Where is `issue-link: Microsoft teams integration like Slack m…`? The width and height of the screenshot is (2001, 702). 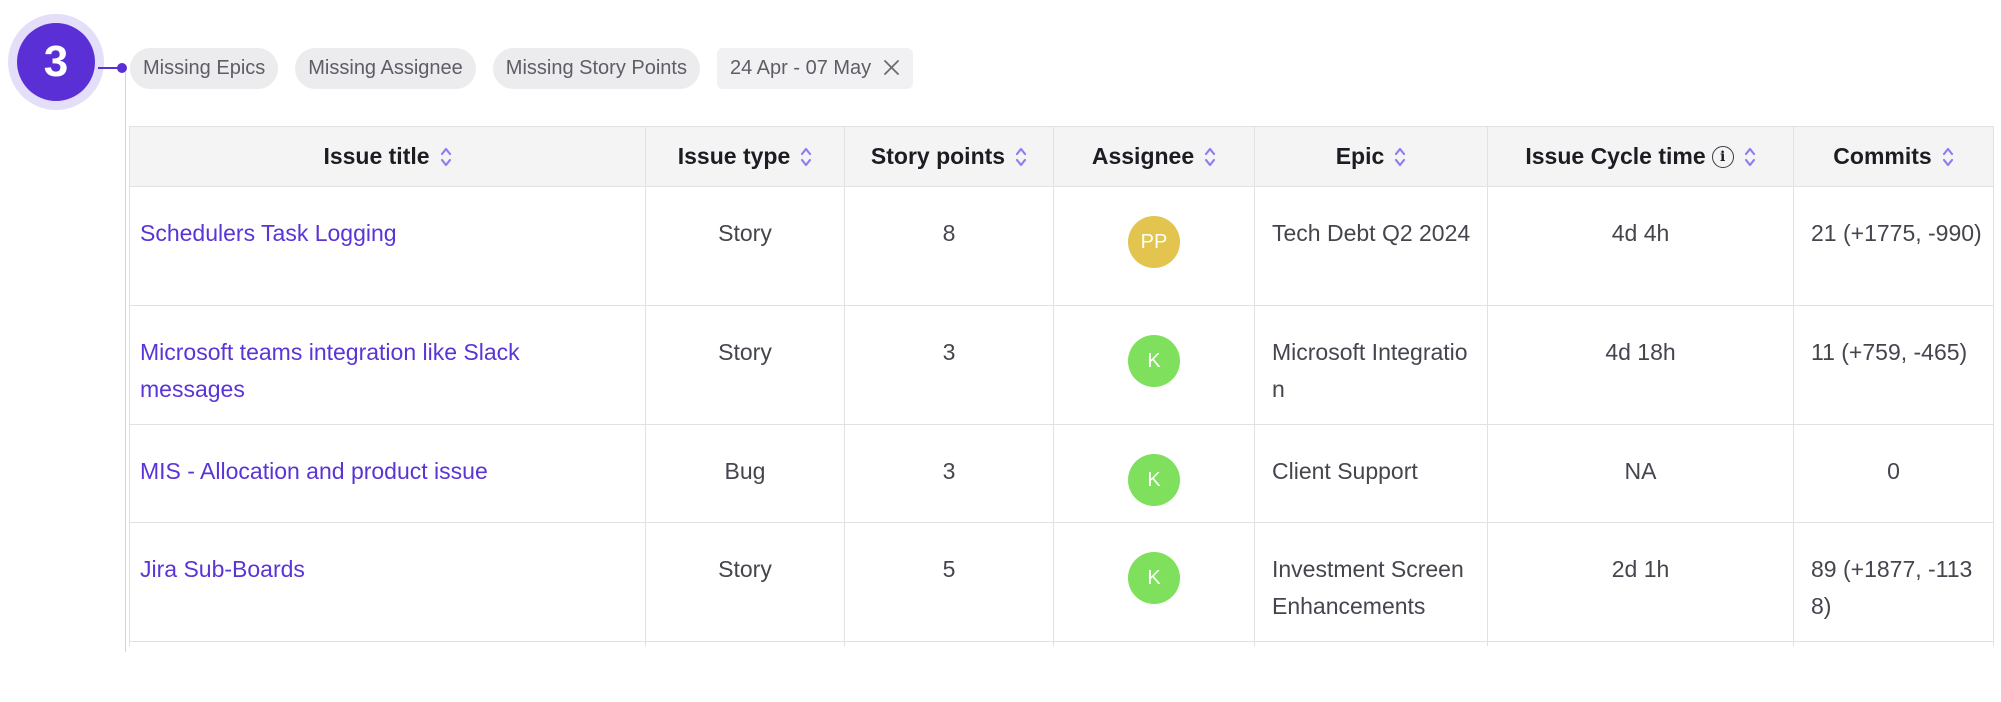 issue-link: Microsoft teams integration like Slack m… is located at coordinates (330, 370).